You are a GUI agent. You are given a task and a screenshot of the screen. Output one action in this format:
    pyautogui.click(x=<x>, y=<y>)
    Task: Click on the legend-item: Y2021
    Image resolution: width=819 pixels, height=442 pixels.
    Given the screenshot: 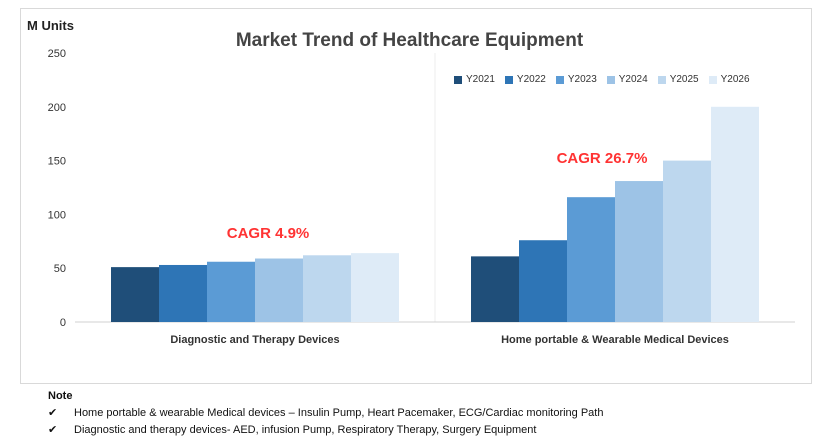 What is the action you would take?
    pyautogui.click(x=474, y=79)
    